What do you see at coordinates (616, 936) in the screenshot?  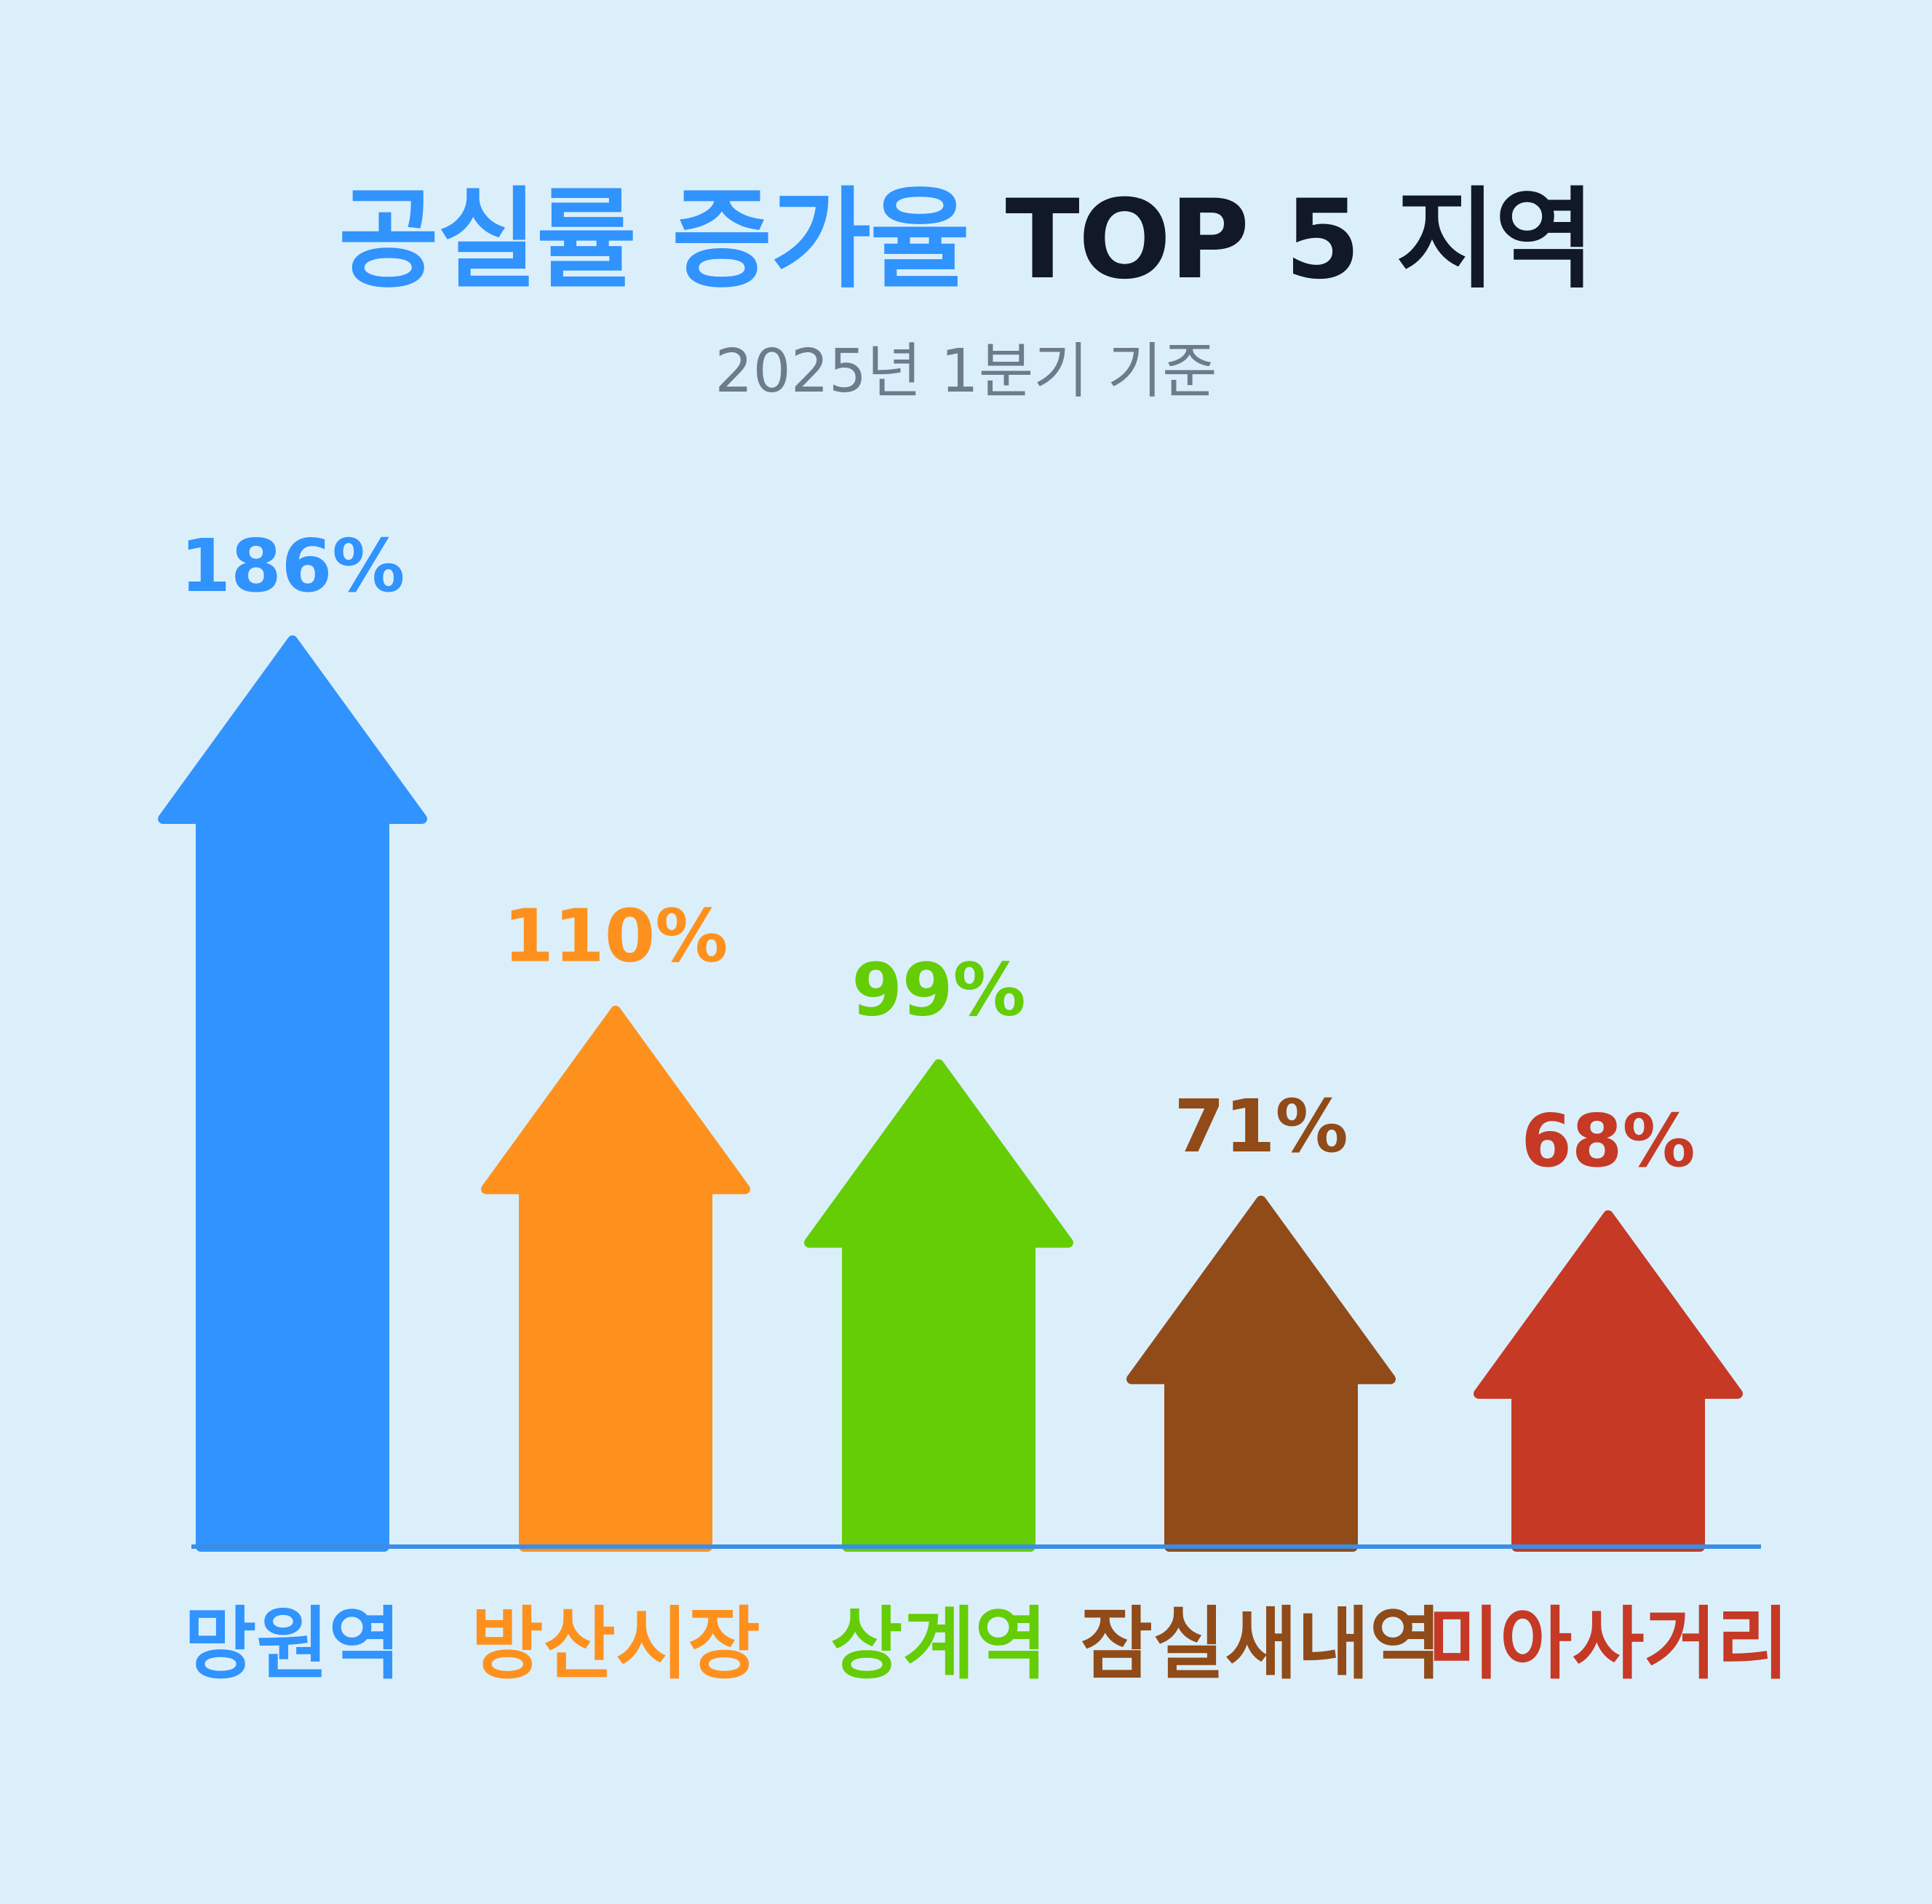 I see `value-label-2: 110%` at bounding box center [616, 936].